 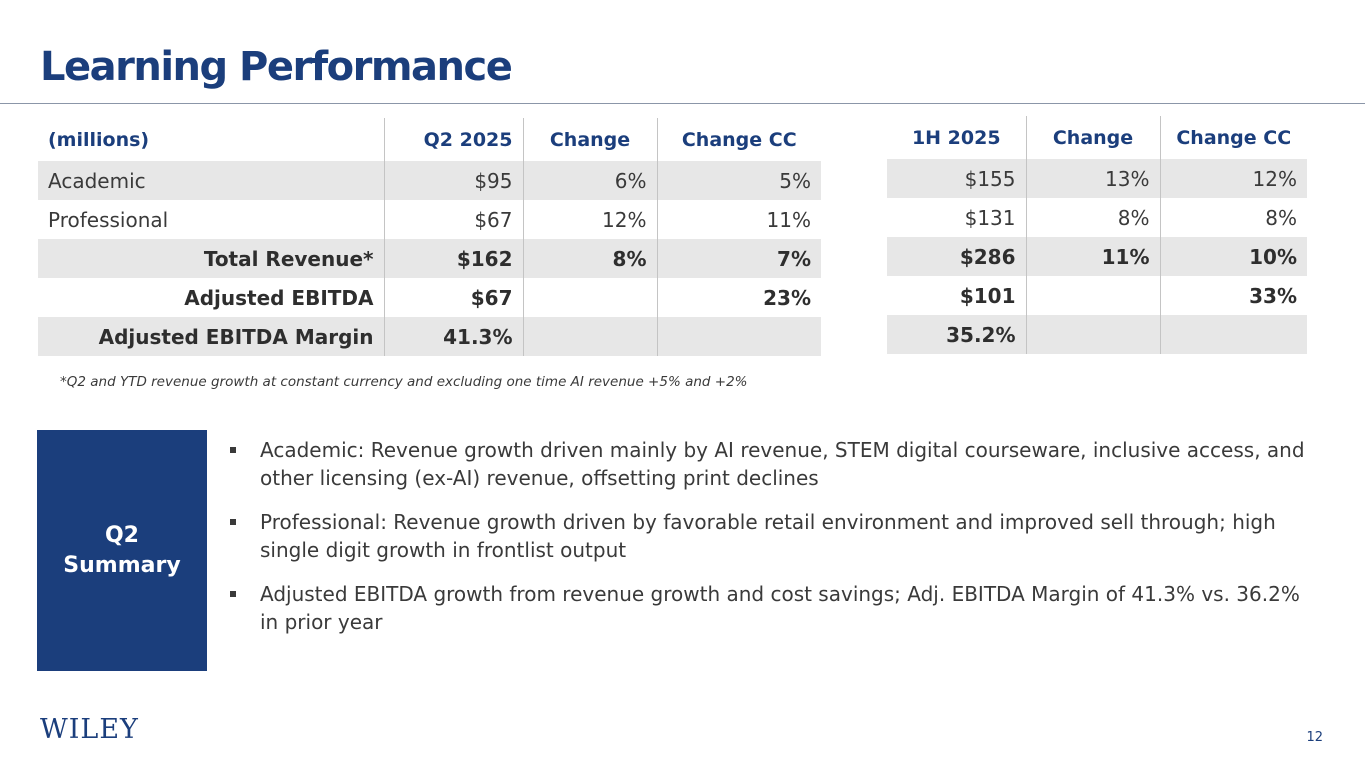 I want to click on table-row-professional: Professional $67 12% 11%, so click(x=429, y=219).